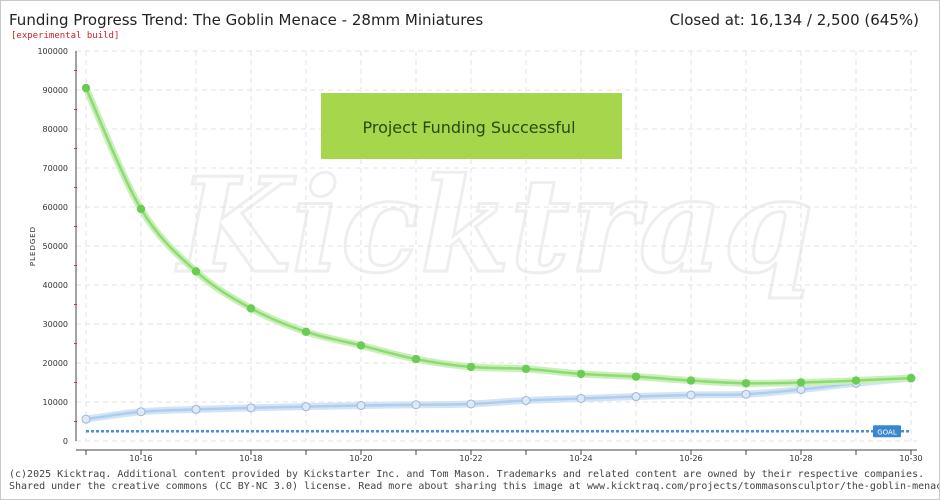  I want to click on closed-summary: Closed at: 16,134 / 2,500 (645%), so click(794, 20).